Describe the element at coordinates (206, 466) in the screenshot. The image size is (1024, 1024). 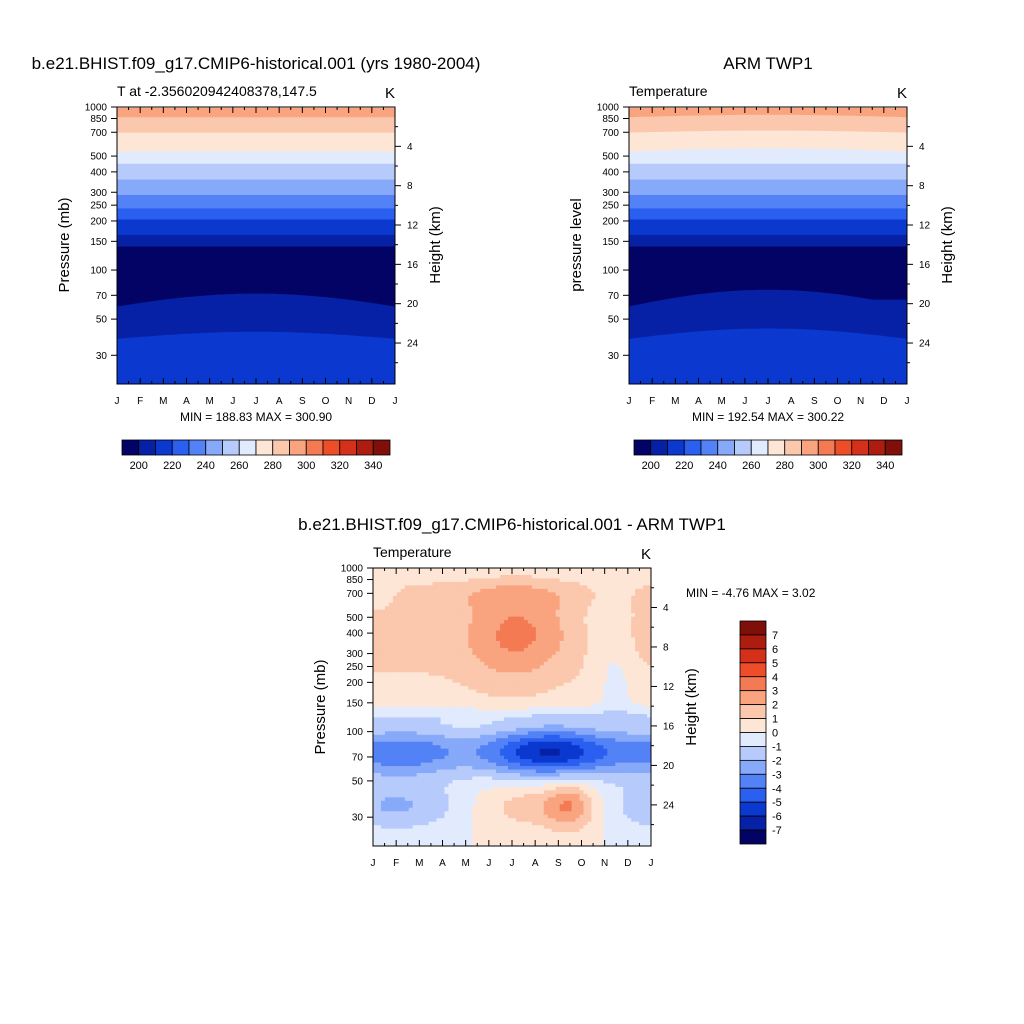
I see `colorbar-label: 240` at that location.